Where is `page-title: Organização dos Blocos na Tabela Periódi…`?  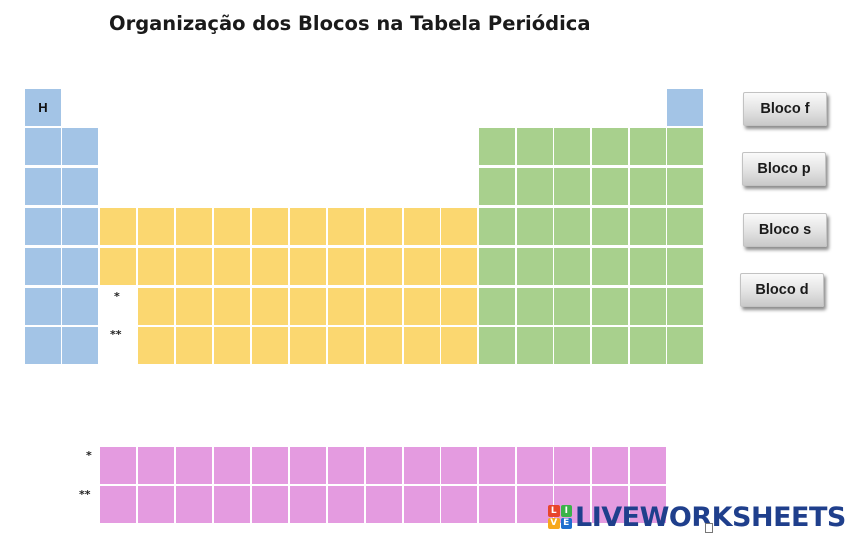
page-title: Organização dos Blocos na Tabela Periódi… is located at coordinates (350, 23).